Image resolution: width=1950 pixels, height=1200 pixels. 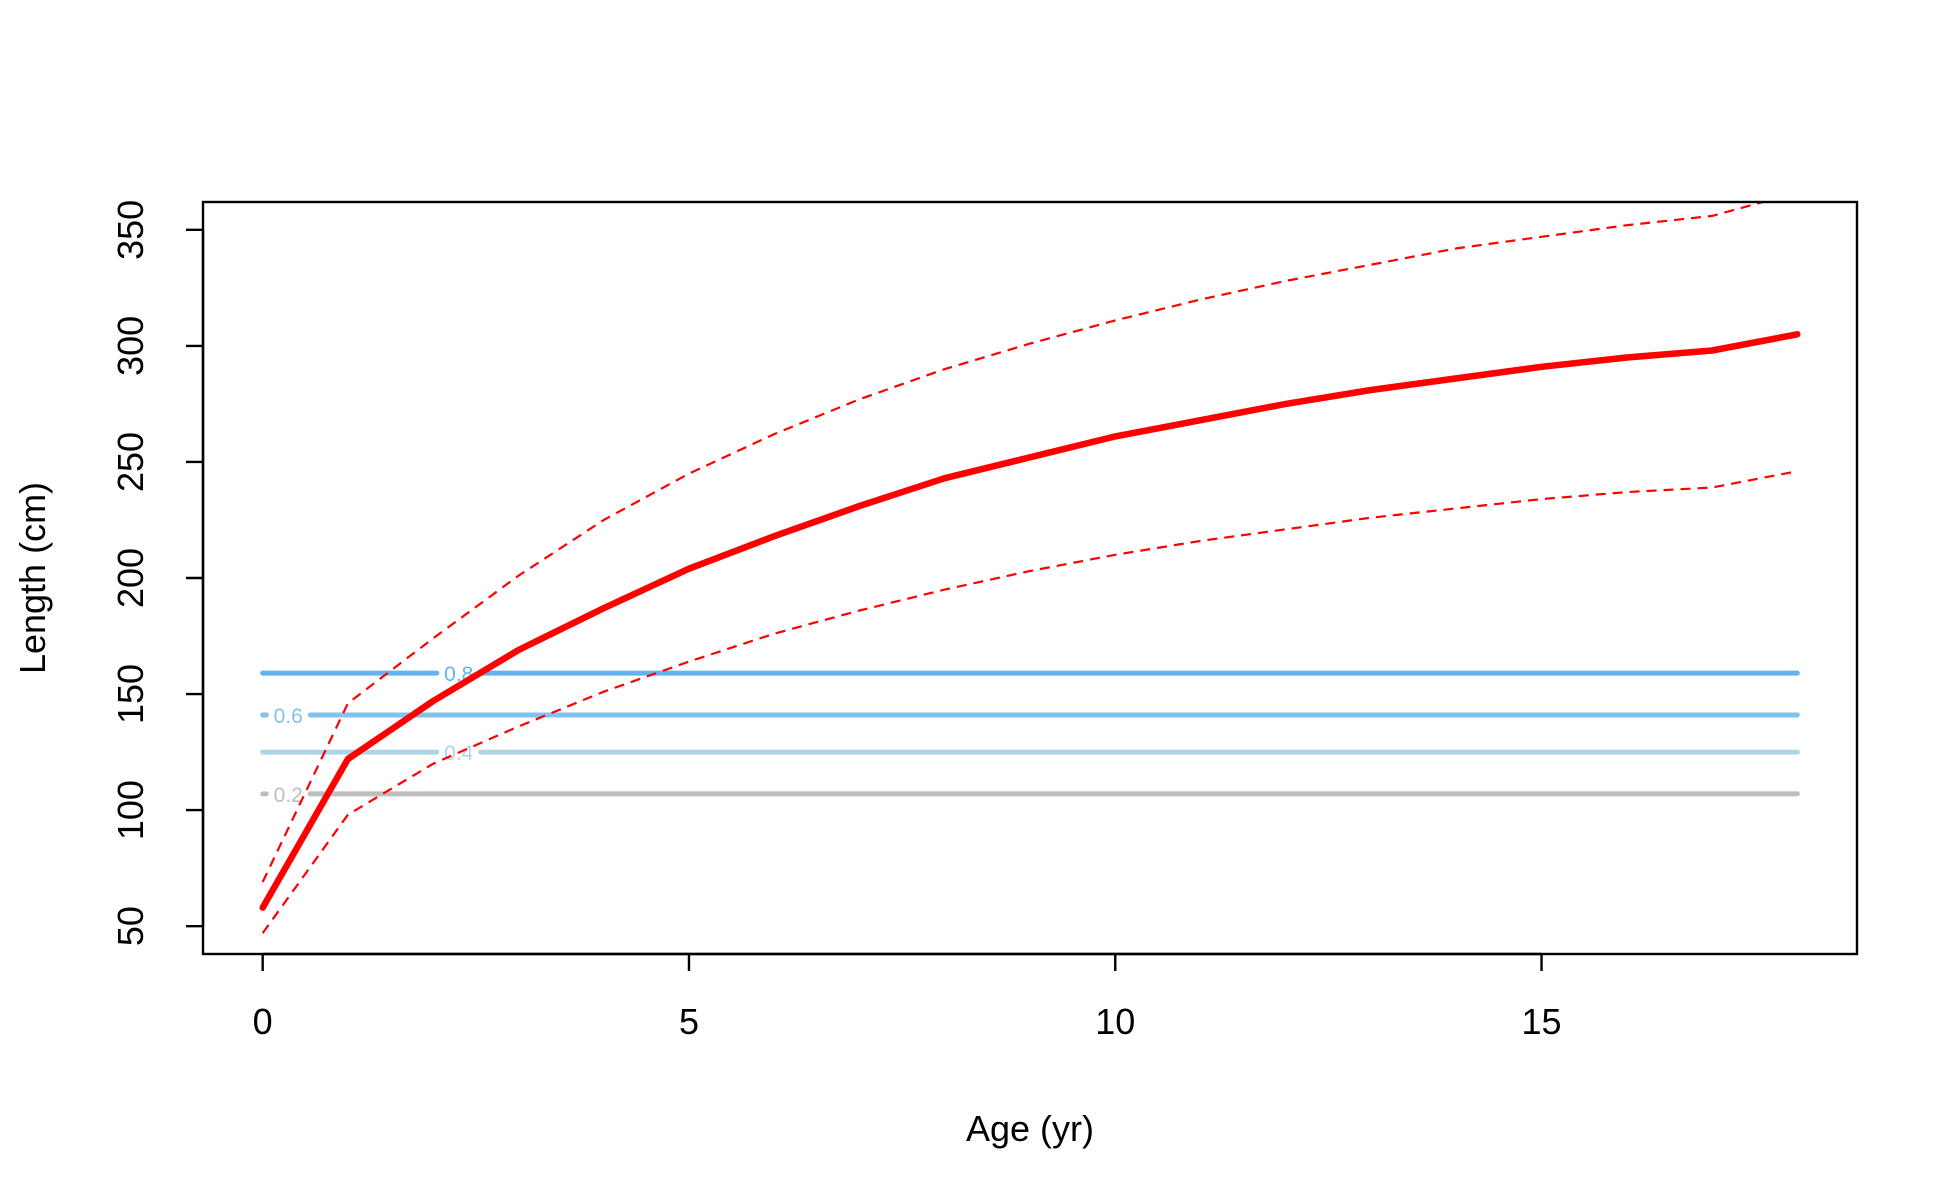 What do you see at coordinates (1542, 1021) in the screenshot?
I see `x-tick-label: 15` at bounding box center [1542, 1021].